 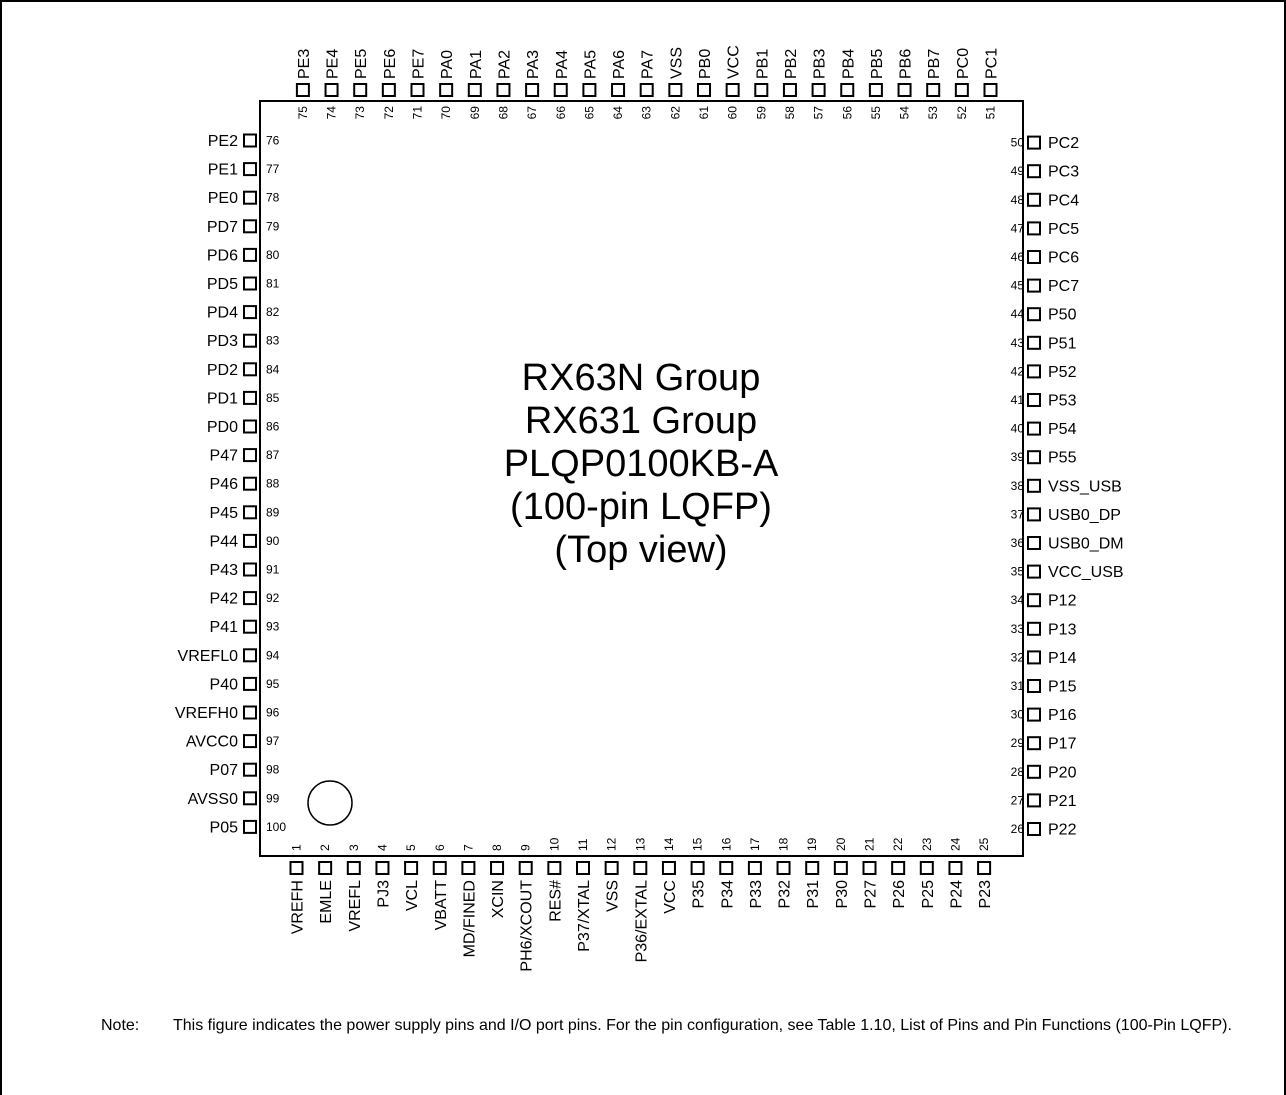 I want to click on pin-name-label: P53, so click(x=1062, y=401).